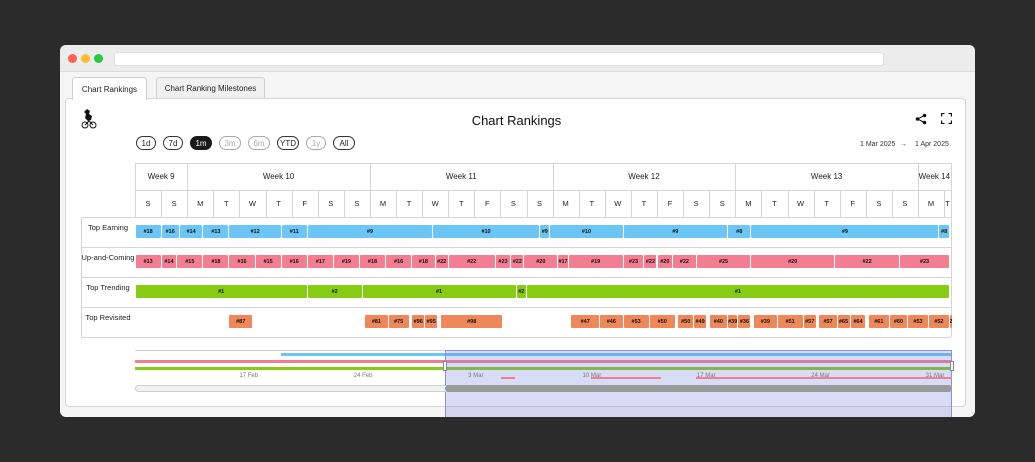 The image size is (1035, 462). I want to click on navigator-handle-left, so click(445, 366).